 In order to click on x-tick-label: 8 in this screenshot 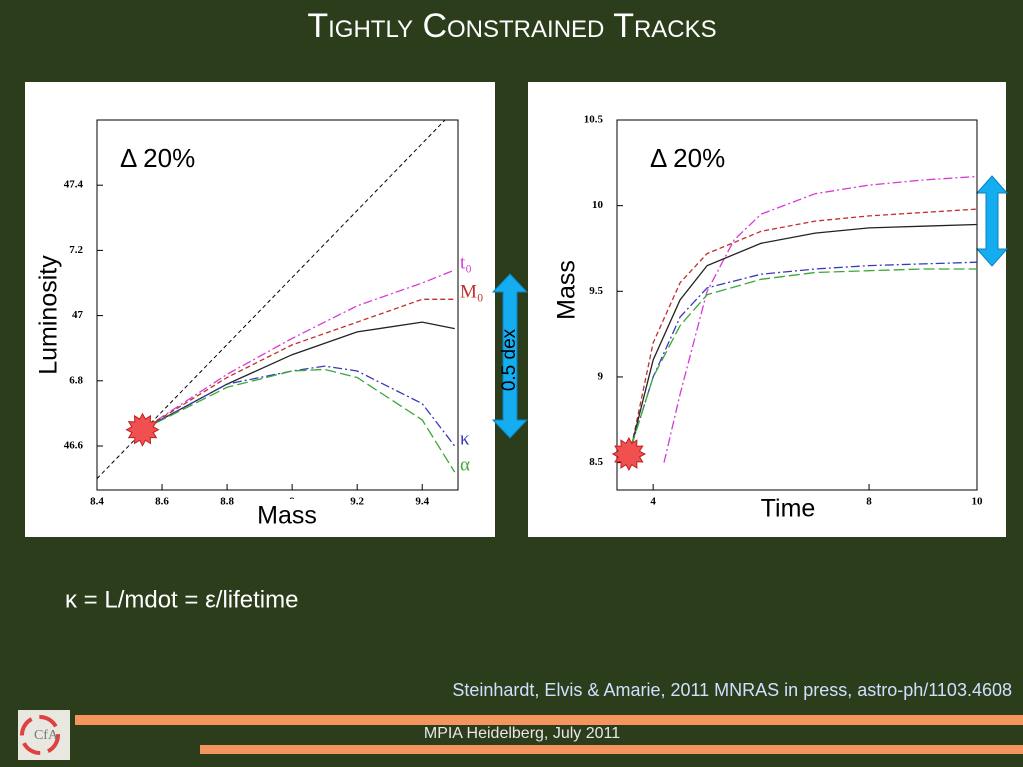, I will do `click(869, 502)`.